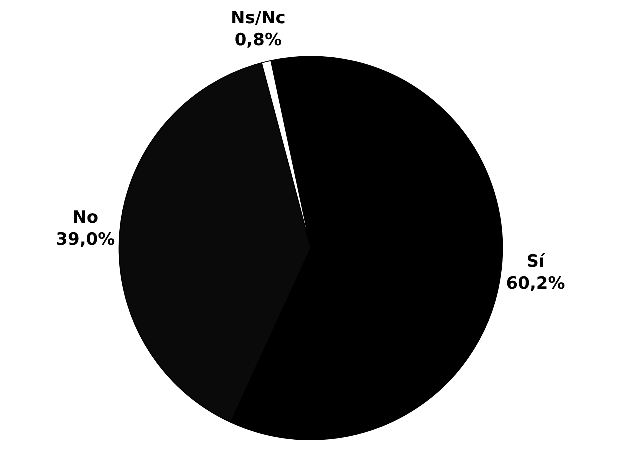 The image size is (621, 467). Describe the element at coordinates (258, 40) in the screenshot. I see `data-label: 0,8%` at that location.